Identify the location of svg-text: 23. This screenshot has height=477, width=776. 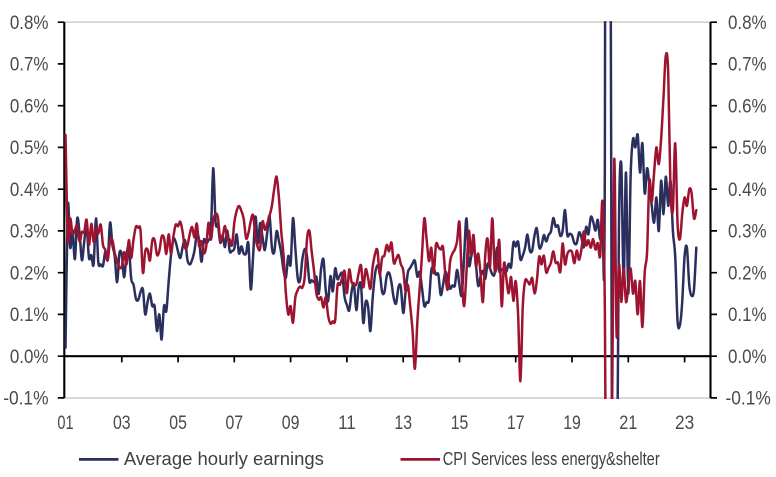
(684, 423).